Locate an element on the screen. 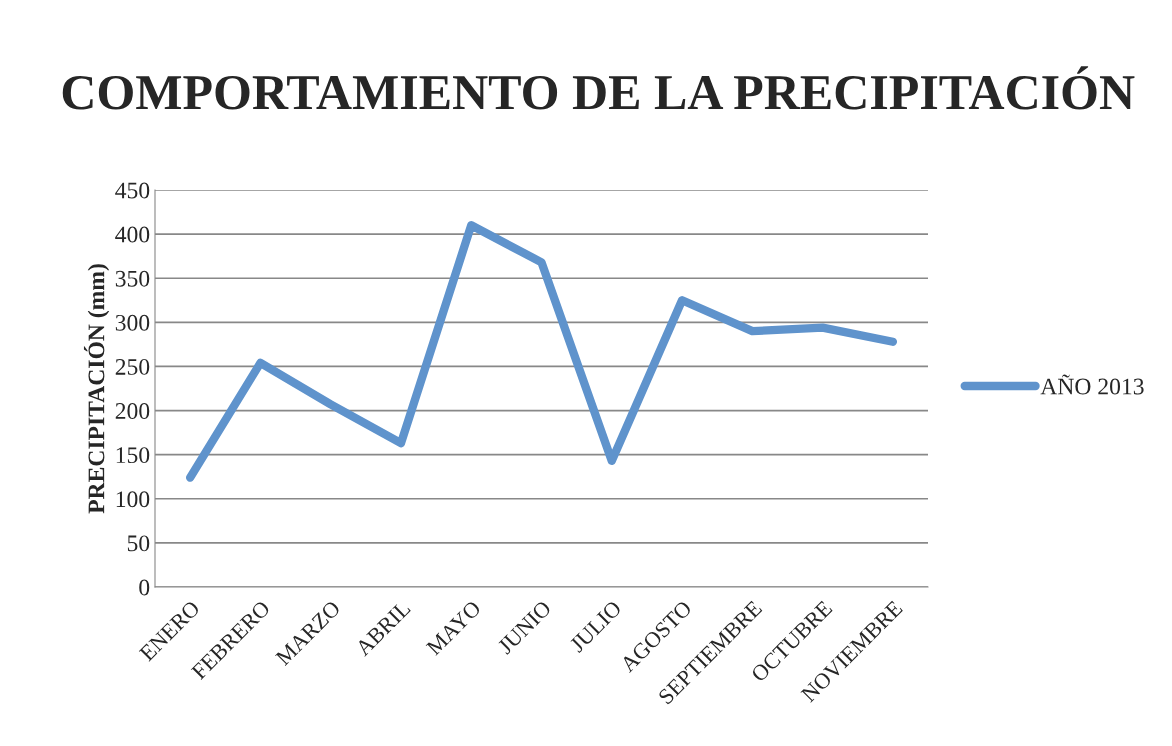  y-tick-label: 50 is located at coordinates (138, 543).